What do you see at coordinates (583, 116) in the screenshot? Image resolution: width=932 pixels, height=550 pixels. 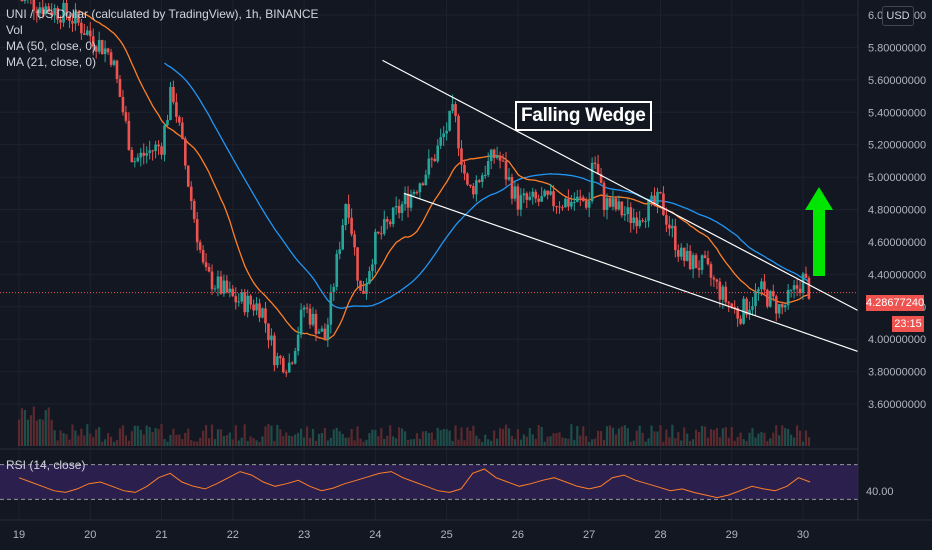 I see `falling-wedge-label: Falling Wedge` at bounding box center [583, 116].